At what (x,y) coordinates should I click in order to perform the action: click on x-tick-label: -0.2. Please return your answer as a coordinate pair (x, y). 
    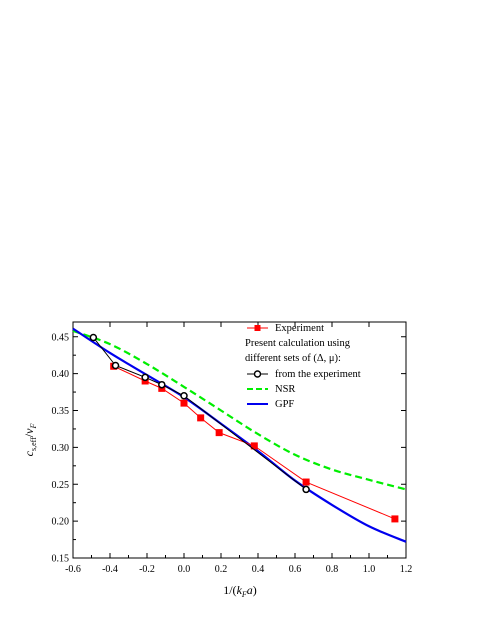
    Looking at the image, I should click on (147, 569).